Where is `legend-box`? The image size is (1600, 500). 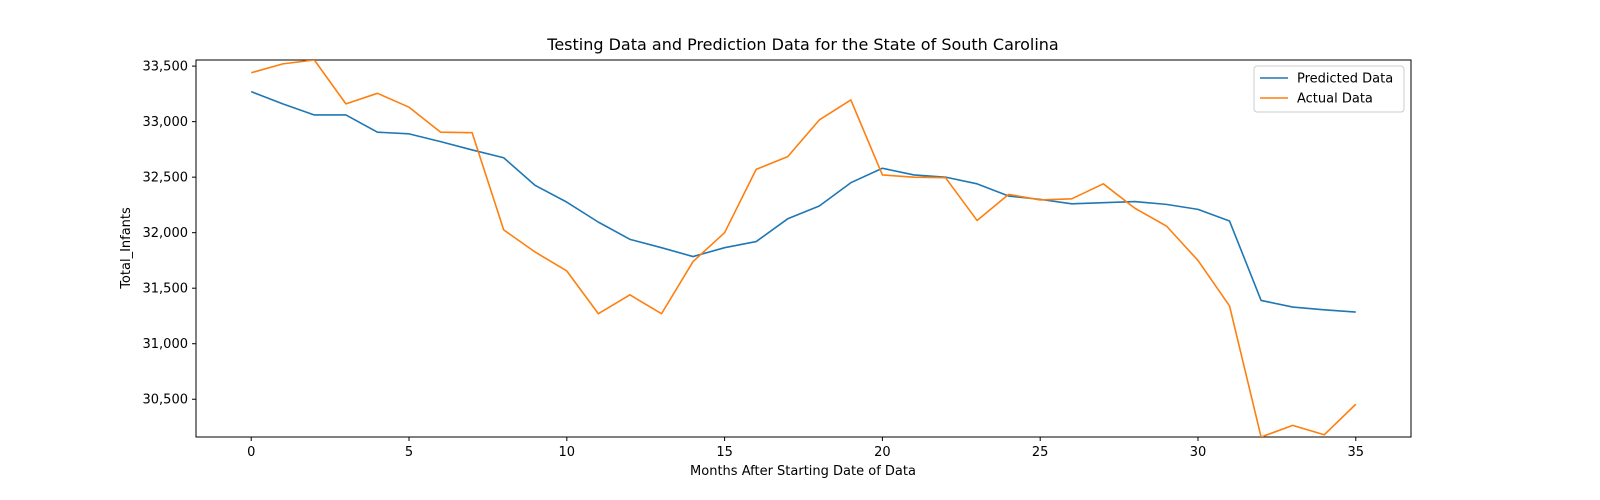
legend-box is located at coordinates (1329, 89).